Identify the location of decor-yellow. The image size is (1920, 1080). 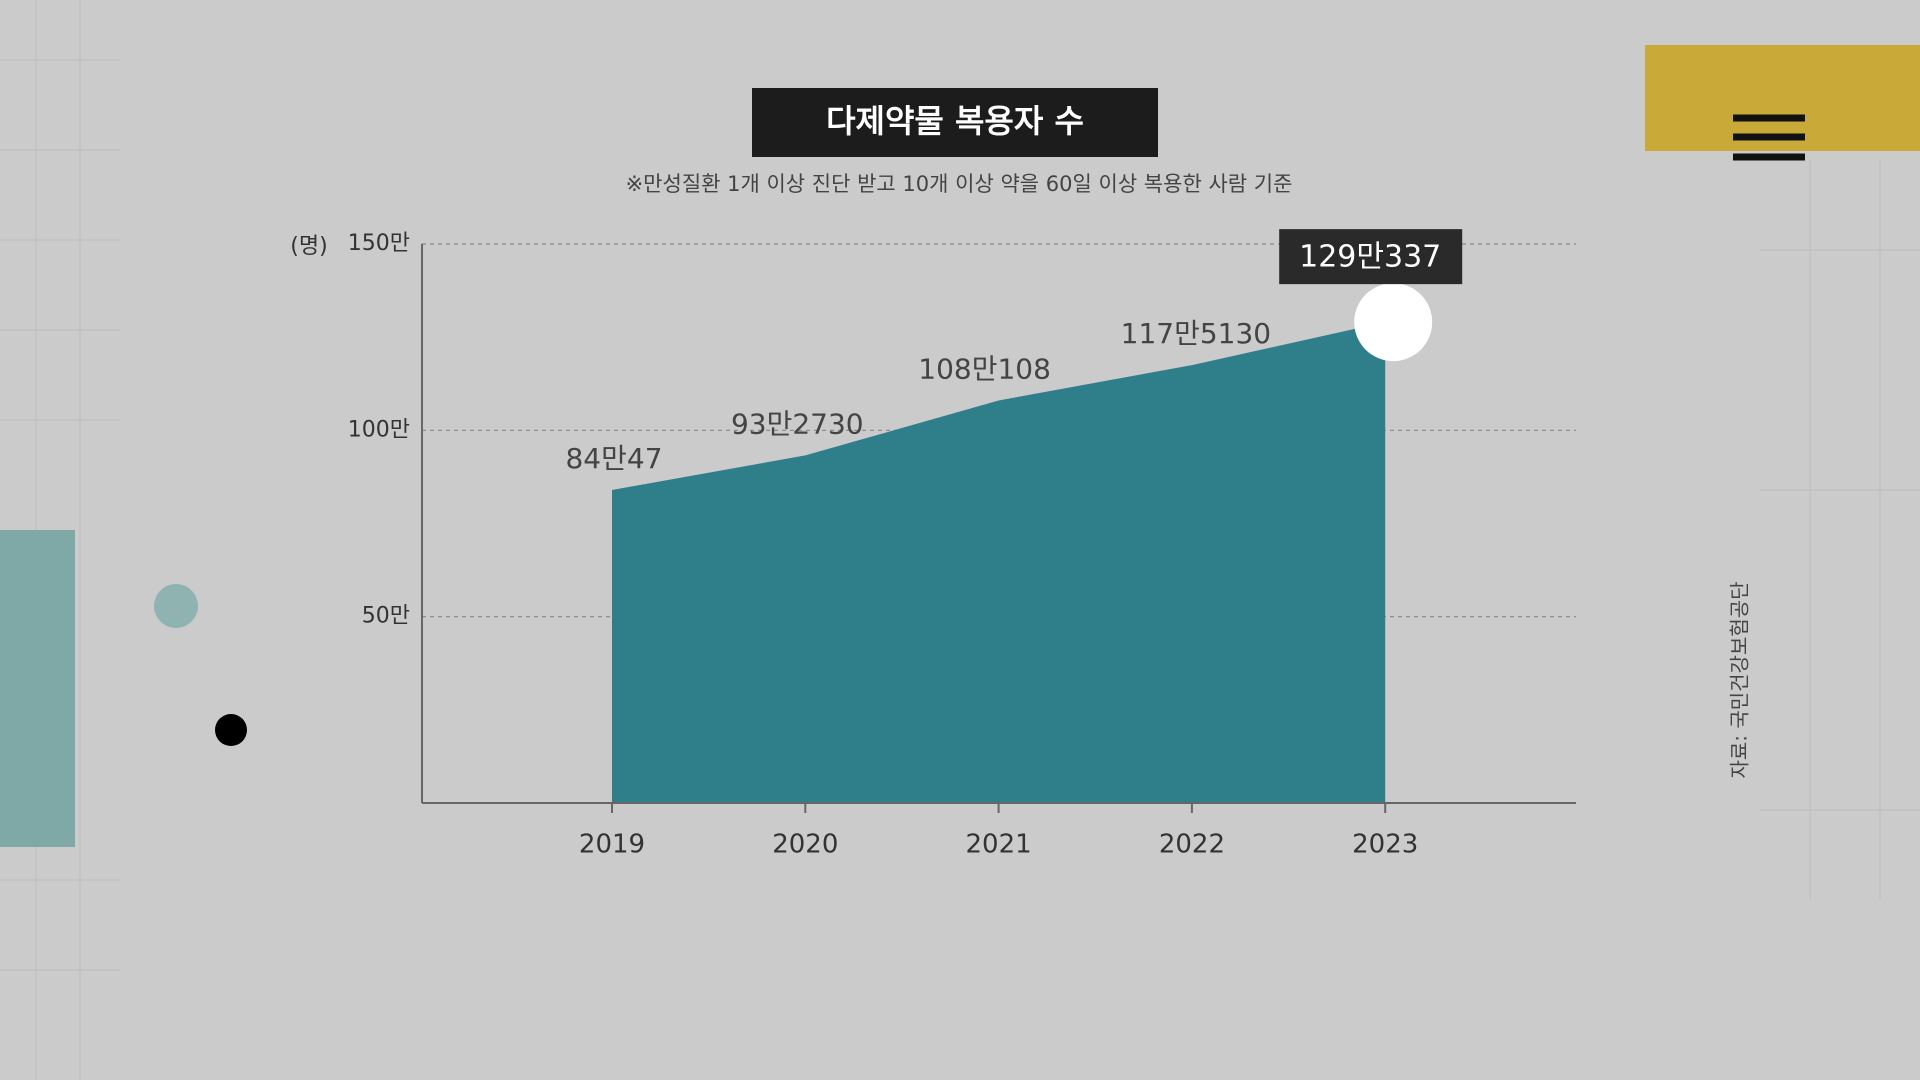
(1782, 98).